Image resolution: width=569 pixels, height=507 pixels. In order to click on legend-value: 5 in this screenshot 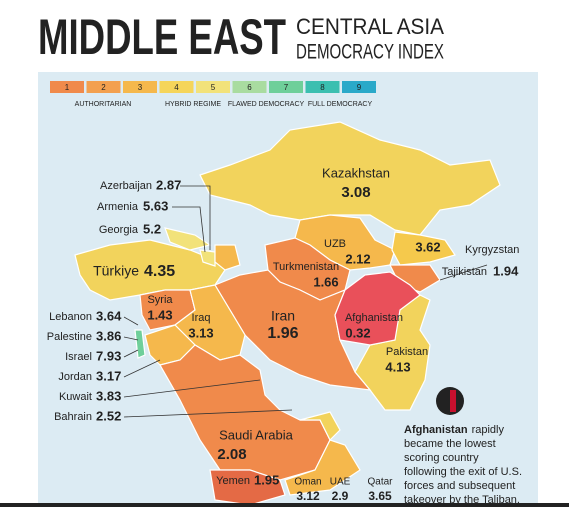, I will do `click(213, 87)`.